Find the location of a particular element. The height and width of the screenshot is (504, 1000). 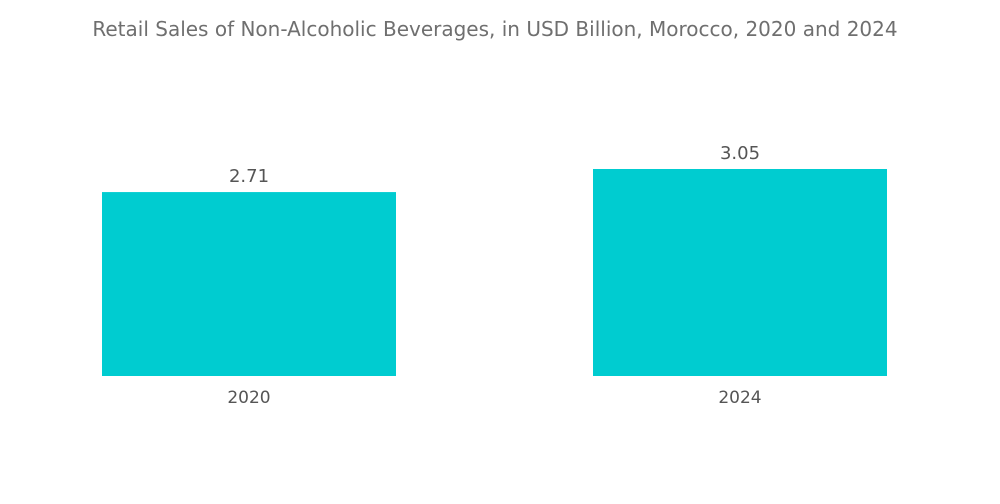

bar-2020 is located at coordinates (249, 284).